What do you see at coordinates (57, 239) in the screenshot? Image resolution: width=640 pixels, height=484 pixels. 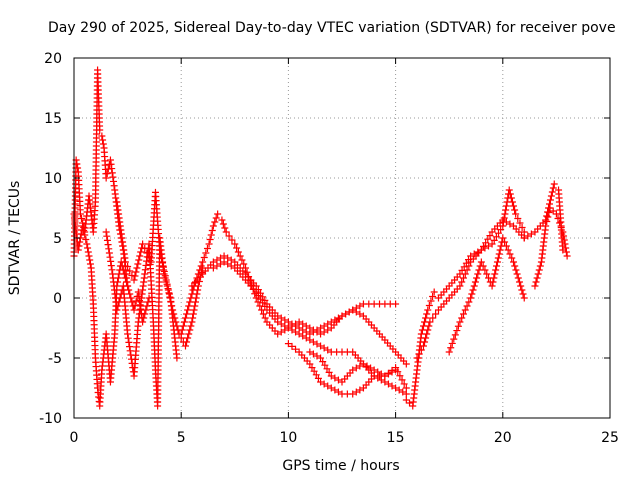 I see `y-tick-label: 5` at bounding box center [57, 239].